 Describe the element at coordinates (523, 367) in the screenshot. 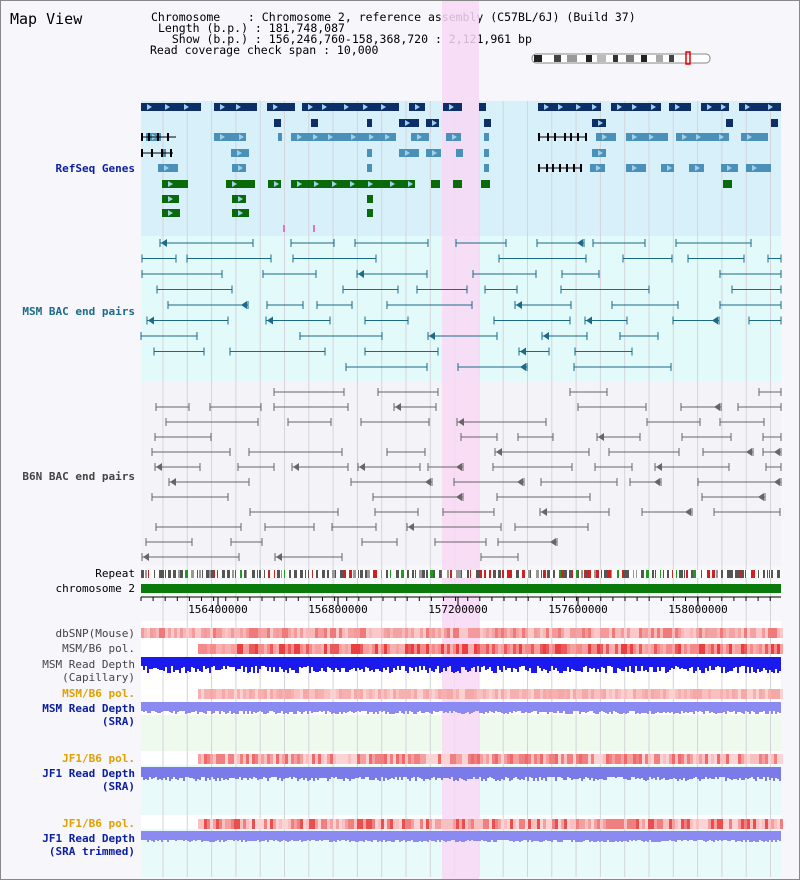

I see `msm-bac-pair-arrow` at that location.